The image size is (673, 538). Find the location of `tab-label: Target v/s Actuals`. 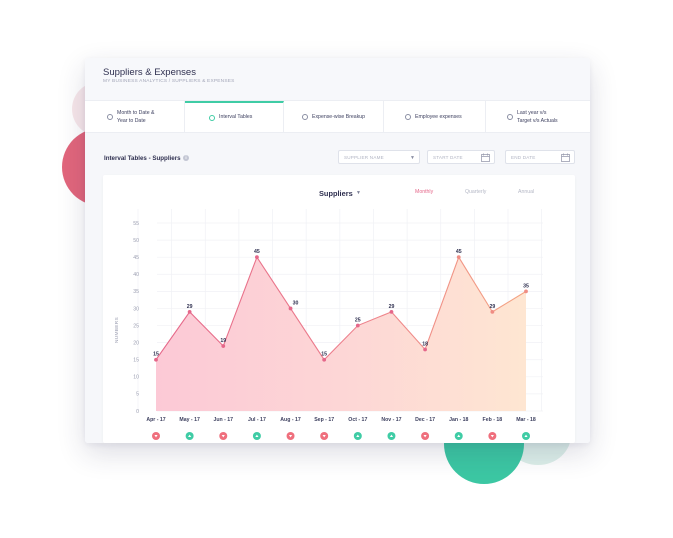

tab-label: Target v/s Actuals is located at coordinates (537, 121).